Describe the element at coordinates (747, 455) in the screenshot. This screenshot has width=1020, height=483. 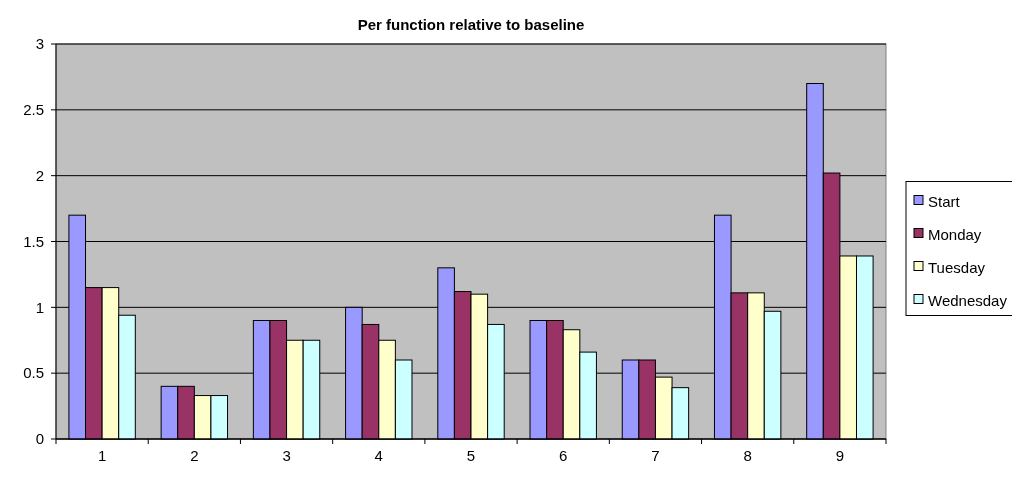
I see `x-tick-label: 8` at that location.